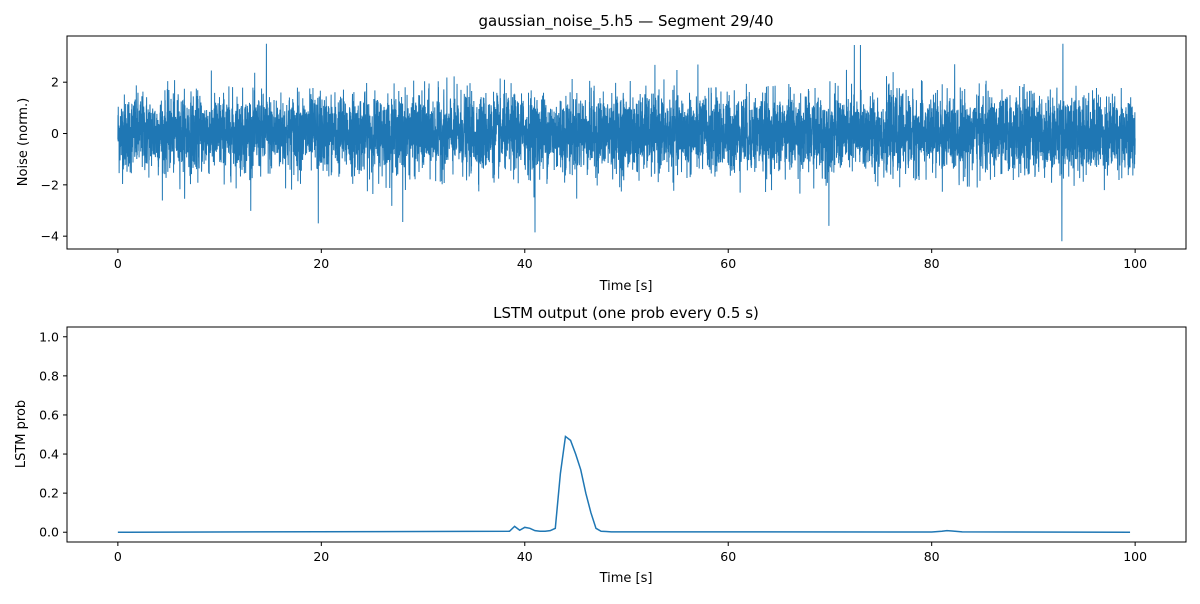 The height and width of the screenshot is (604, 1200). Describe the element at coordinates (55, 133) in the screenshot. I see `noise-y-tick-label: 0` at that location.